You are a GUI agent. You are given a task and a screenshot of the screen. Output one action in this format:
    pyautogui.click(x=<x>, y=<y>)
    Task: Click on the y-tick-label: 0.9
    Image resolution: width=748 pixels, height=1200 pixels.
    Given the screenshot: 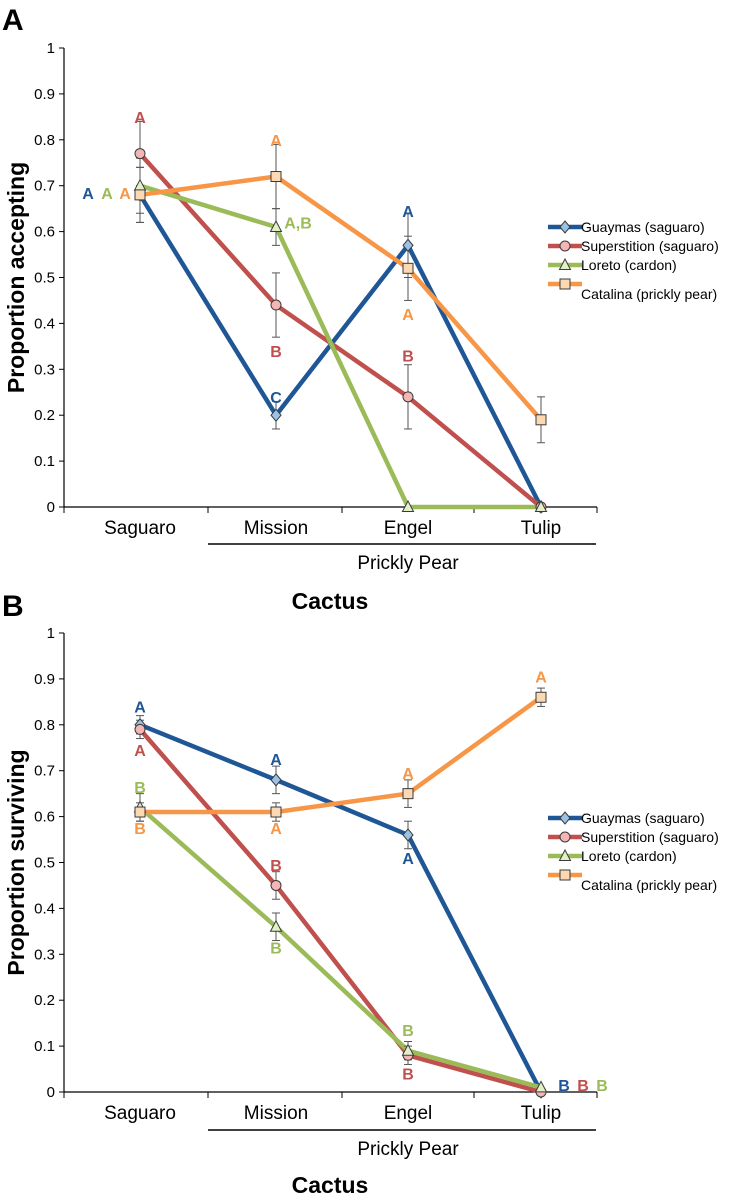 What is the action you would take?
    pyautogui.click(x=44, y=679)
    